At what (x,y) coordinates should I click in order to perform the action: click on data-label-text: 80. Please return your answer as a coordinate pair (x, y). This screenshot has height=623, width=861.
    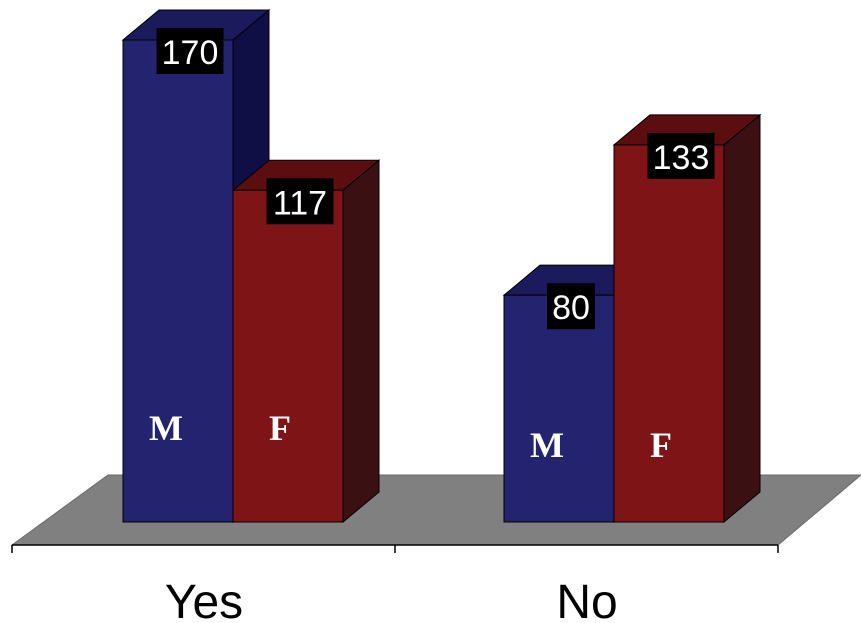
    Looking at the image, I should click on (571, 308).